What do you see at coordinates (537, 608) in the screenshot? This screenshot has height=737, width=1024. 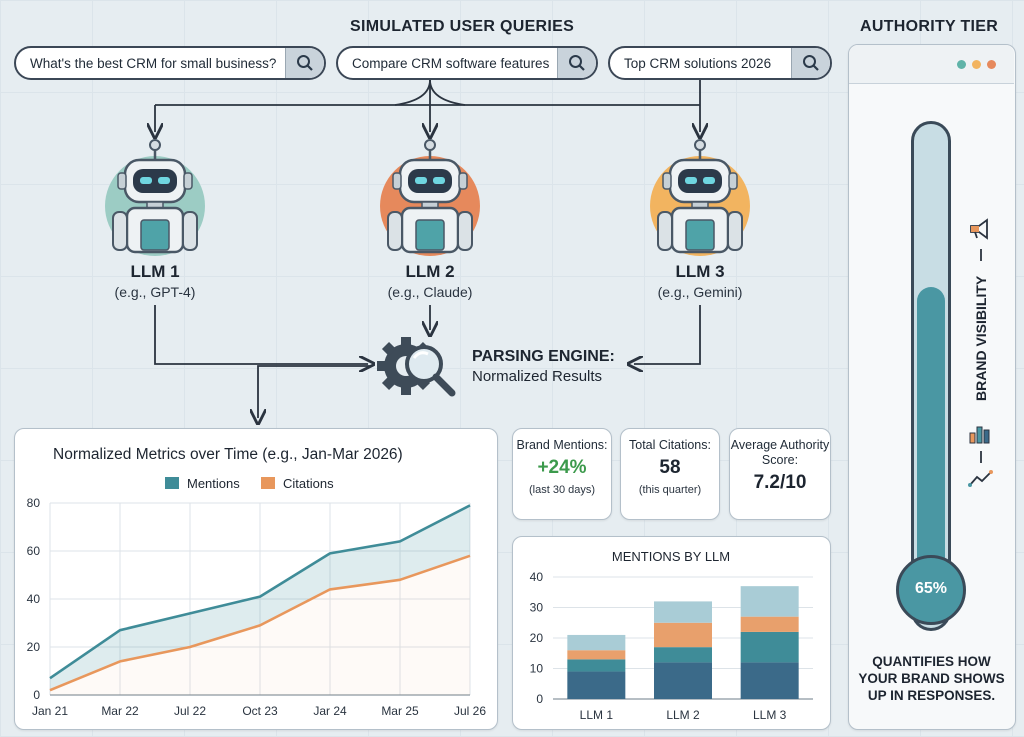 I see `y-tick-label: 30` at bounding box center [537, 608].